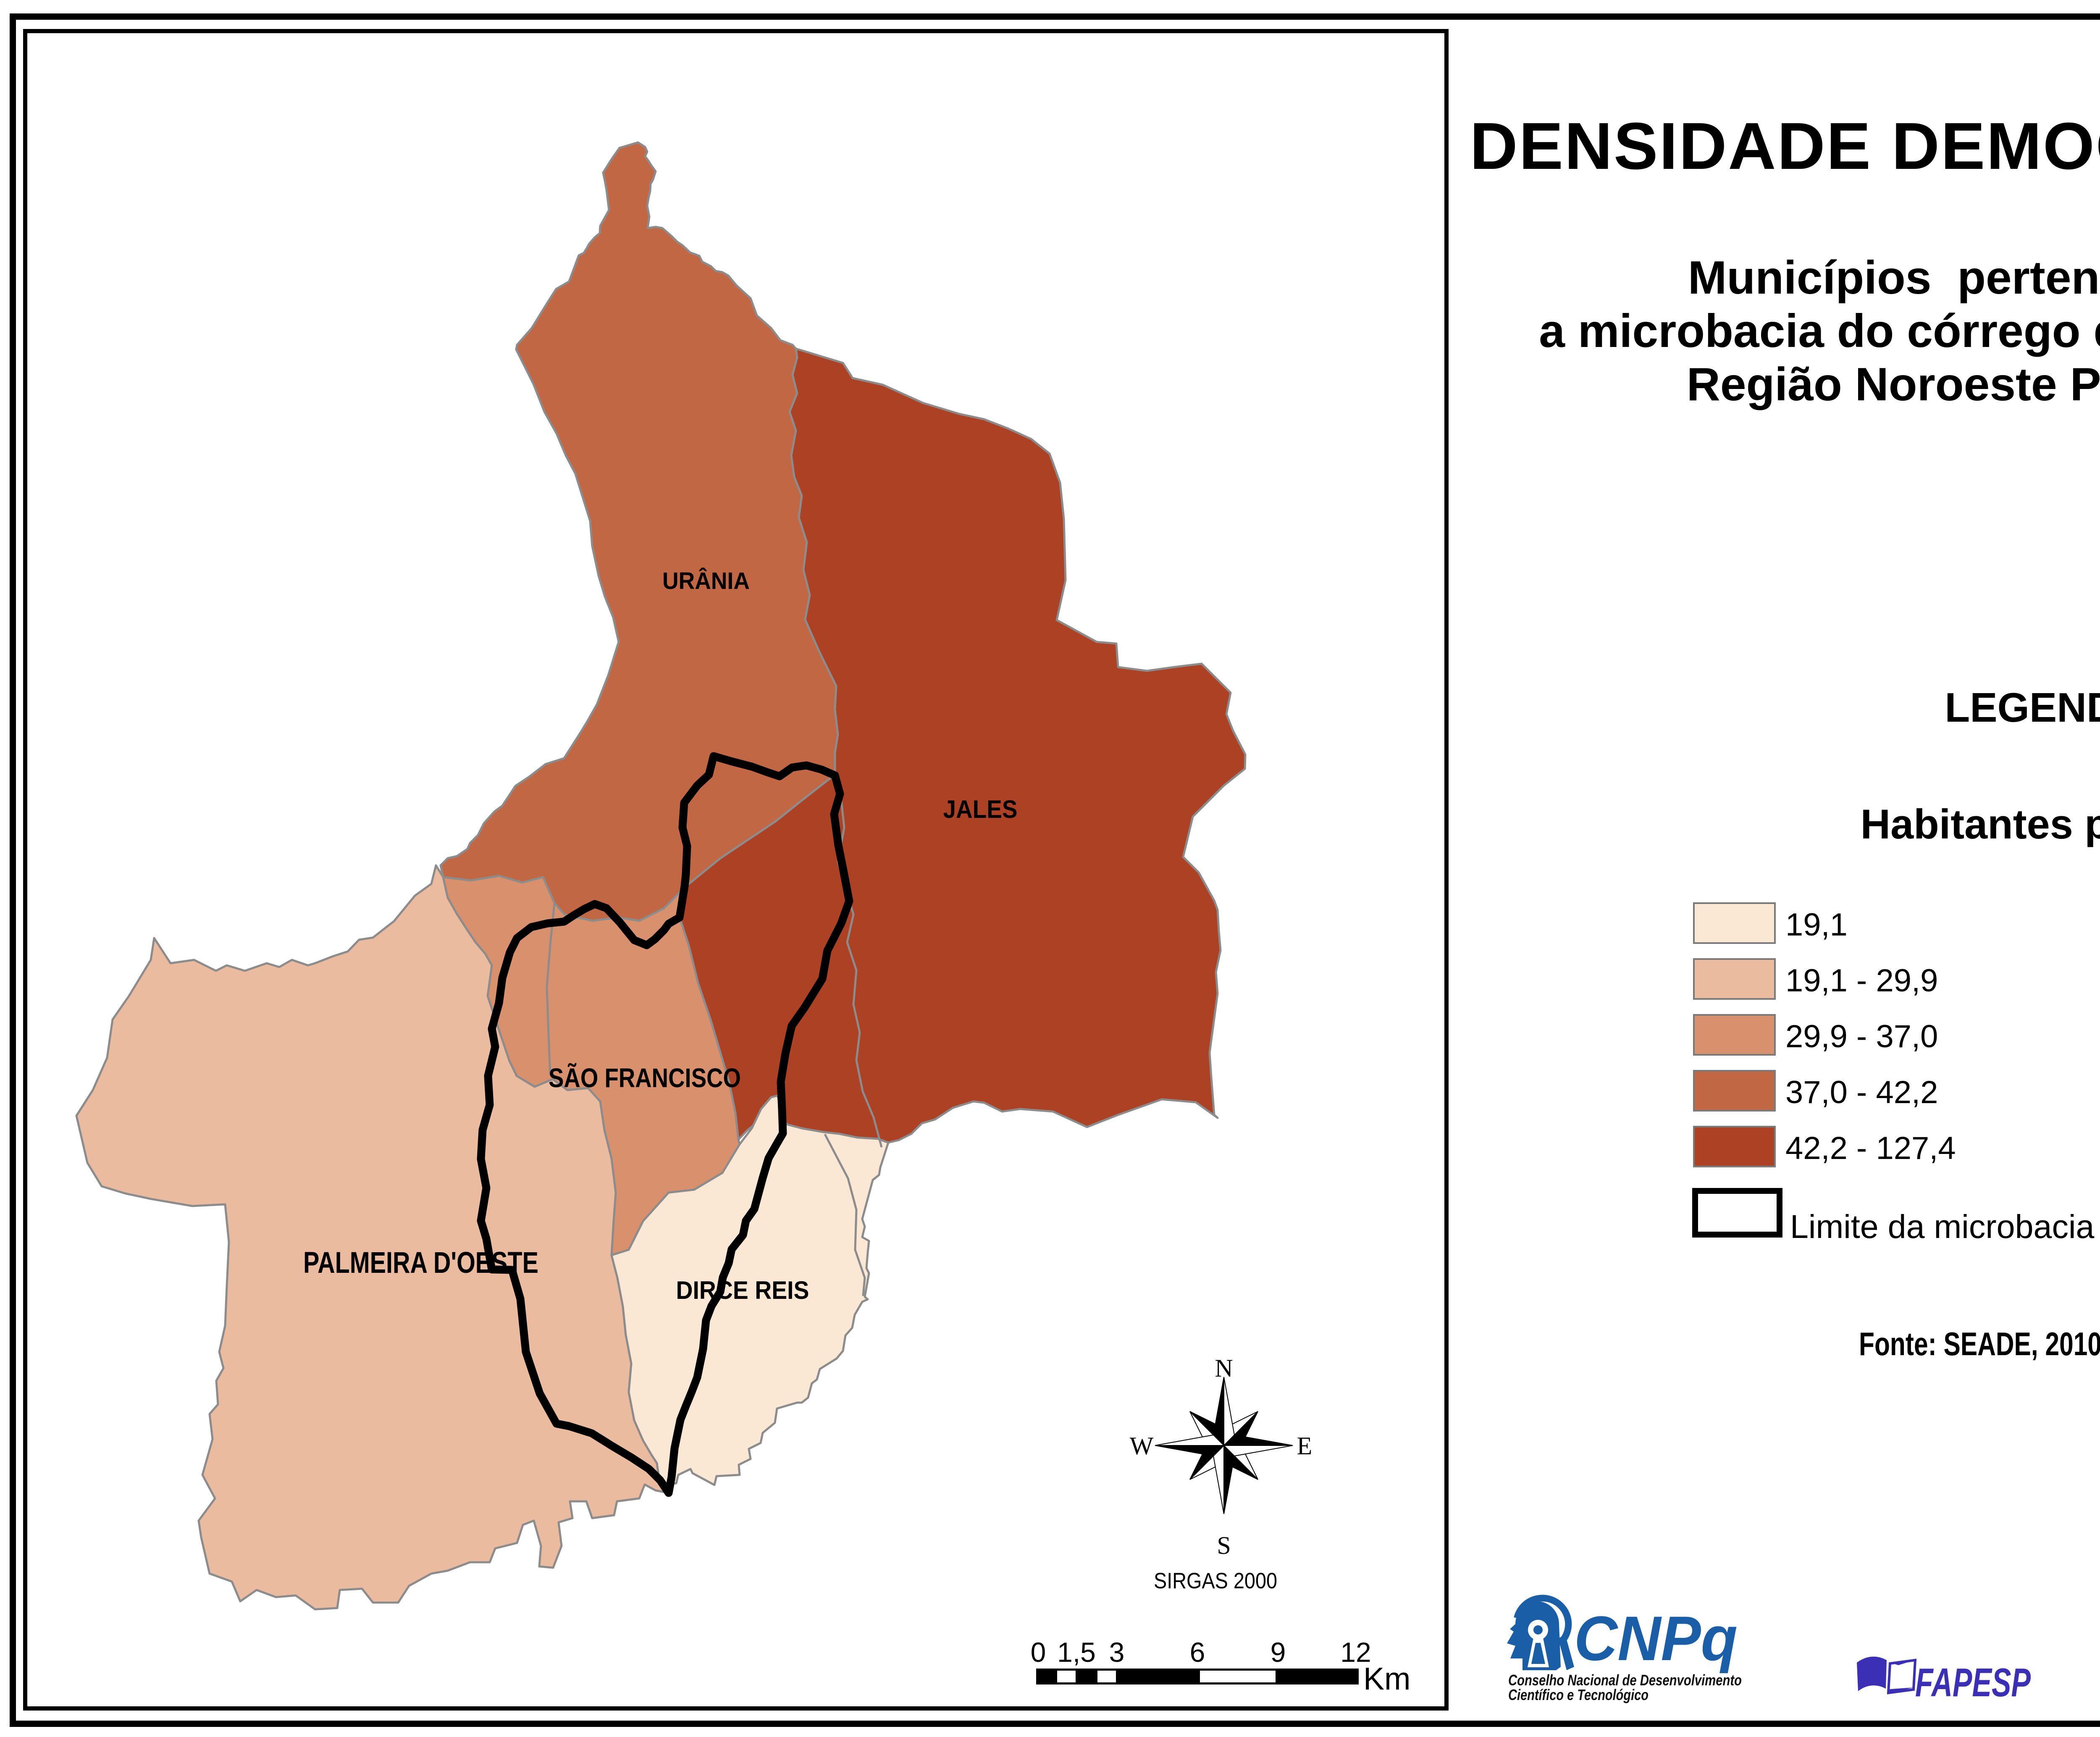 This screenshot has width=2100, height=1737. Describe the element at coordinates (1656, 1638) in the screenshot. I see `svg-text: CNPq` at that location.